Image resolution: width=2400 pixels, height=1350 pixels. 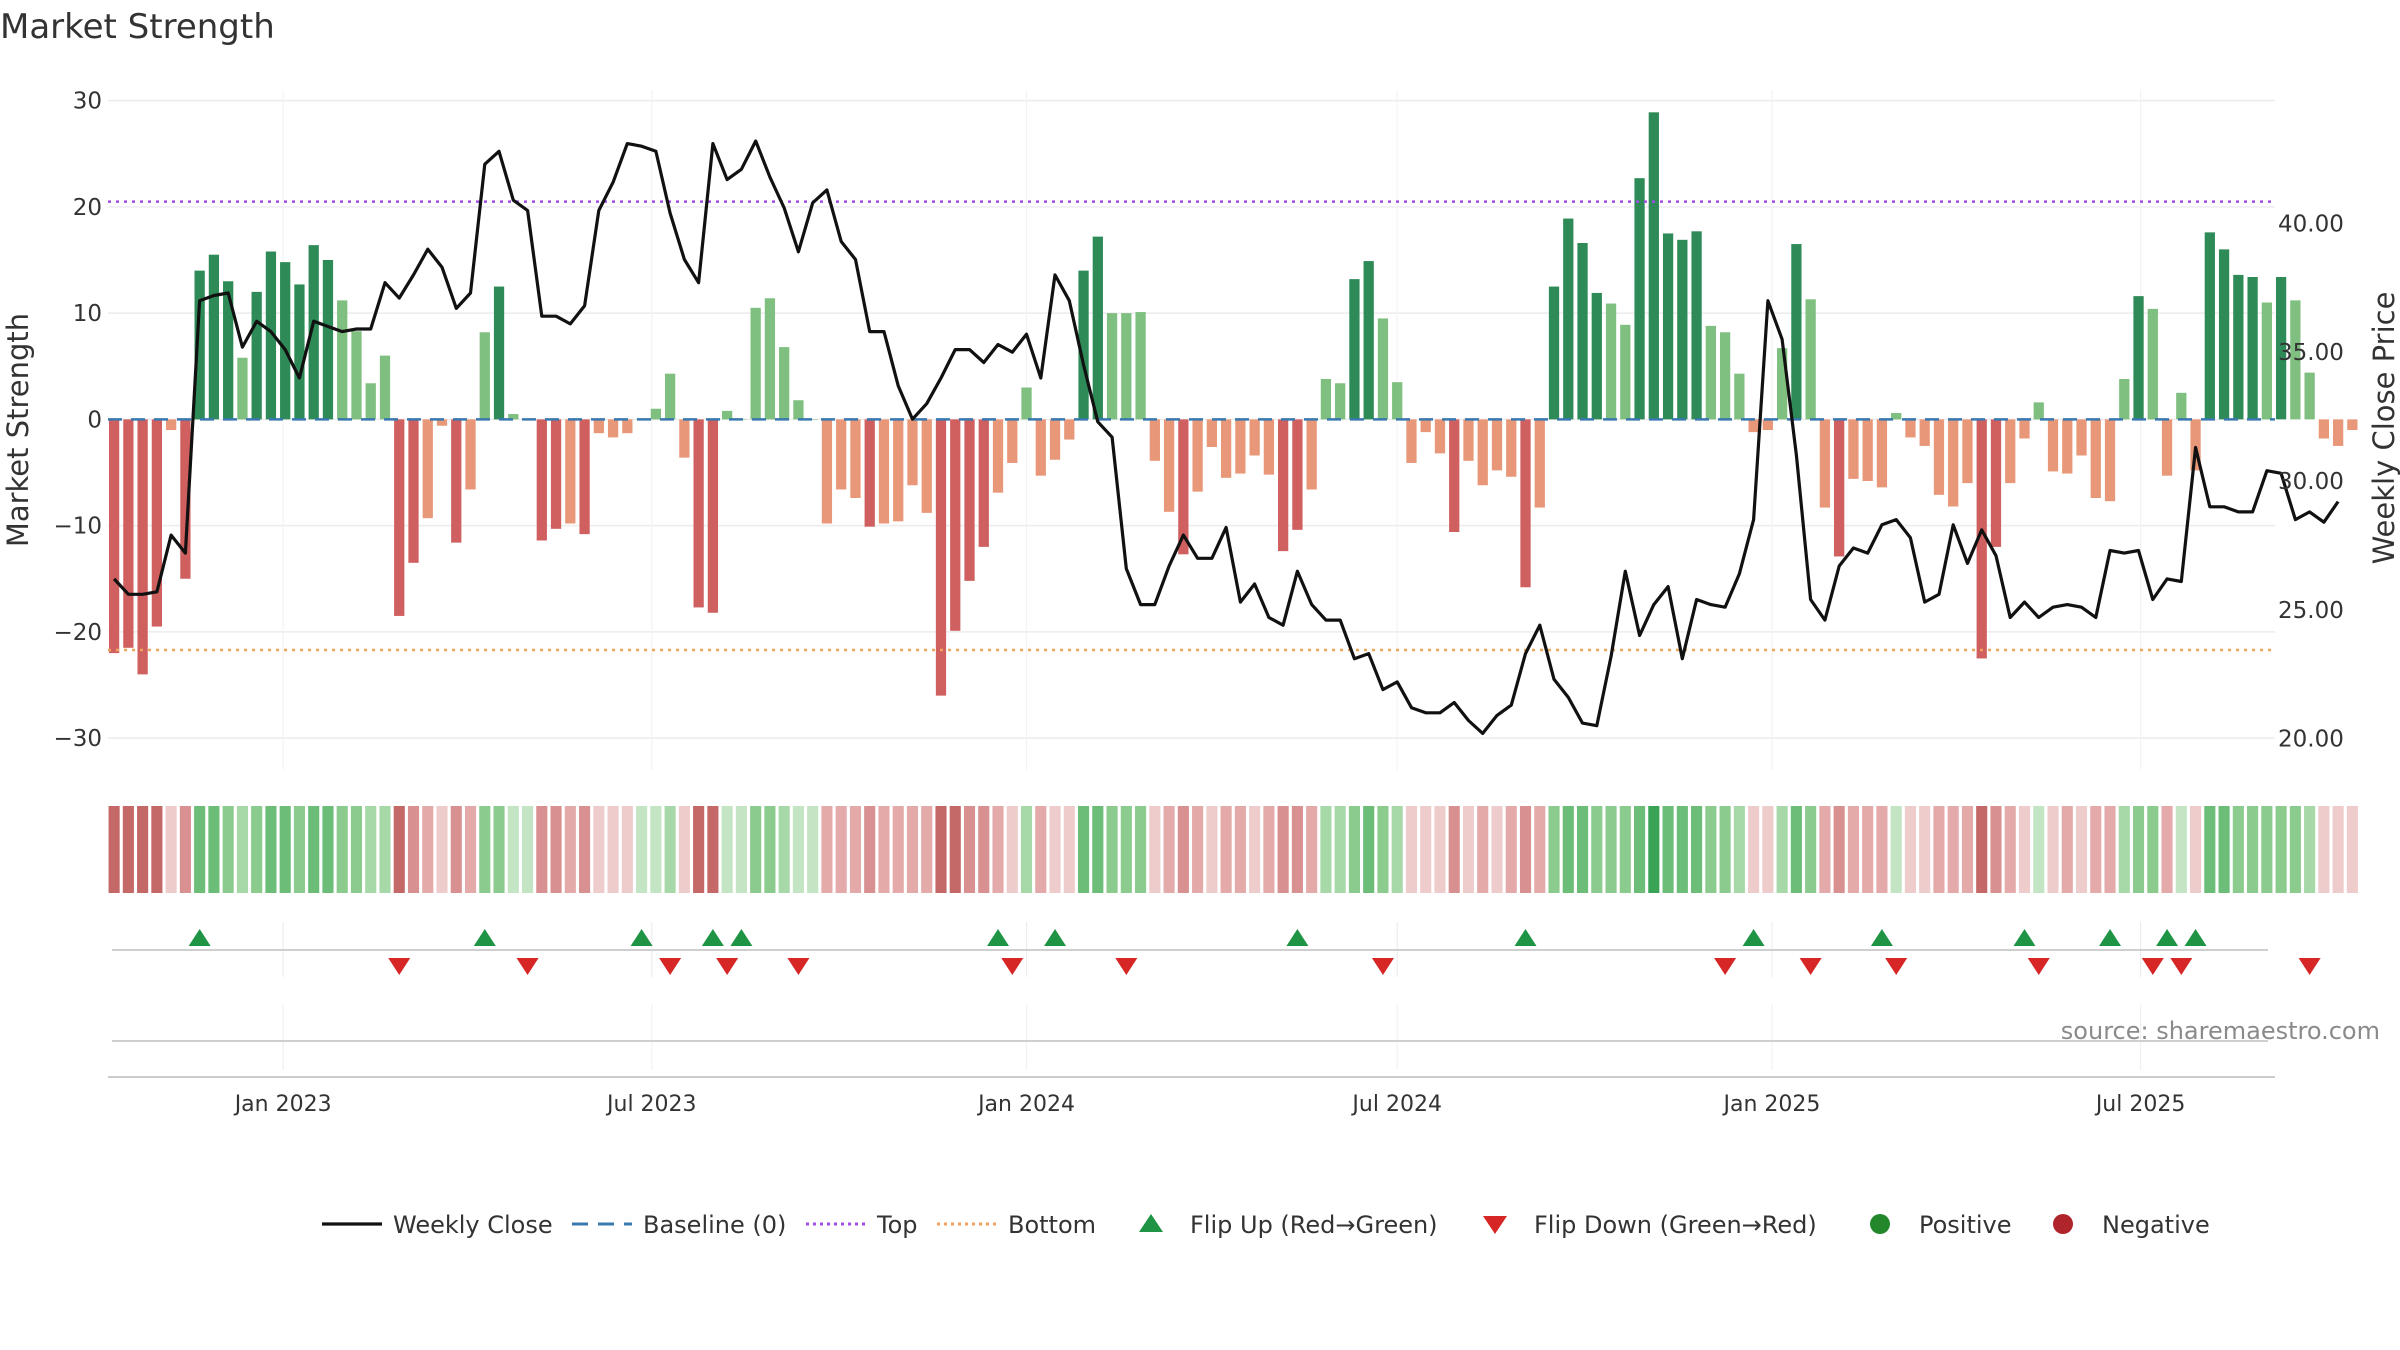 What do you see at coordinates (77, 421) in the screenshot?
I see `left-axis: 30 20 10 0 −10 −20 −30` at bounding box center [77, 421].